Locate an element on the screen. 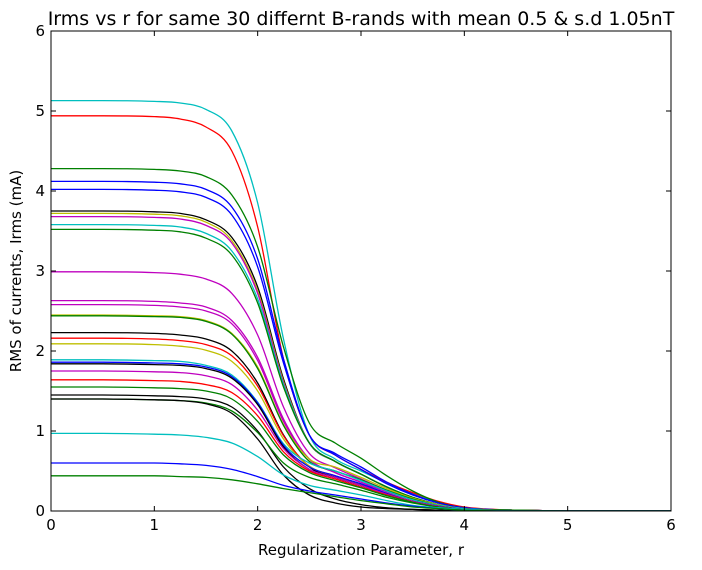 Image resolution: width=702 pixels, height=570 pixels. x-tick-label: 6 is located at coordinates (671, 525).